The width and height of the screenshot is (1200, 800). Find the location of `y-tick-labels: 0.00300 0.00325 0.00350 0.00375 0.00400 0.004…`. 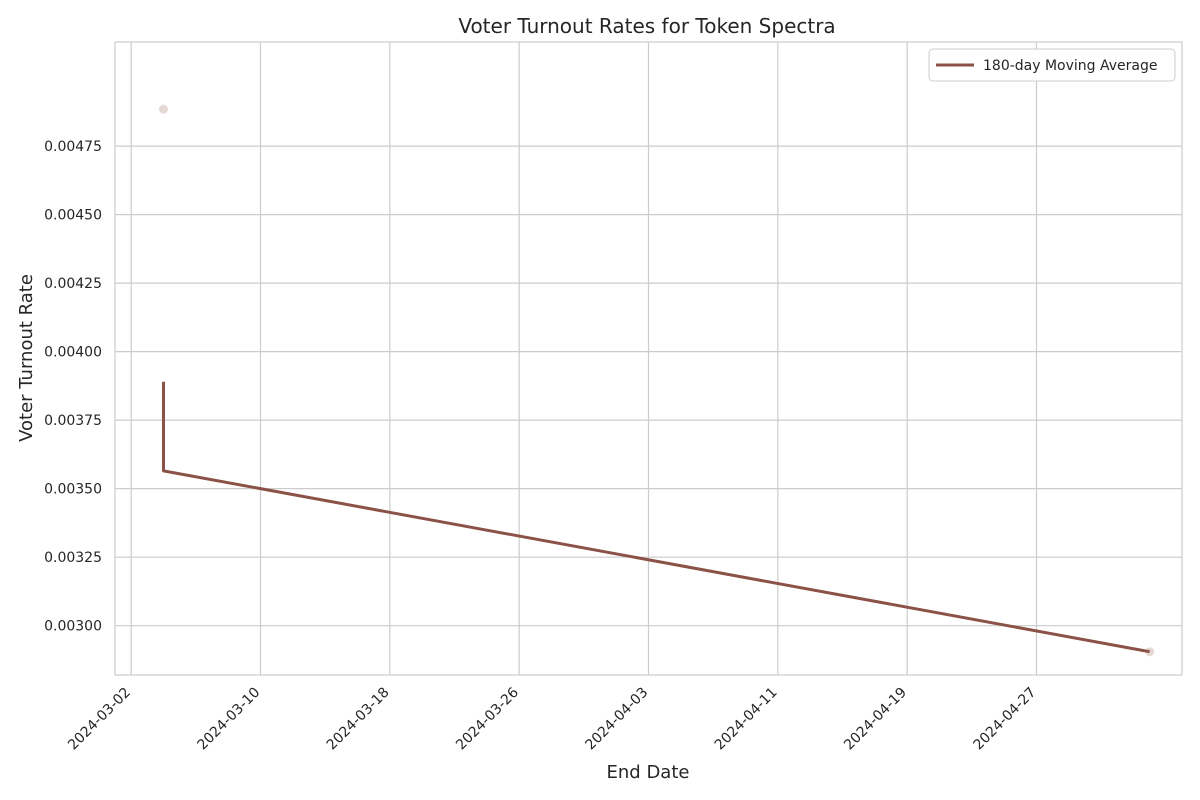

y-tick-labels: 0.00300 0.00325 0.00350 0.00375 0.00400 0.004… is located at coordinates (73, 387).